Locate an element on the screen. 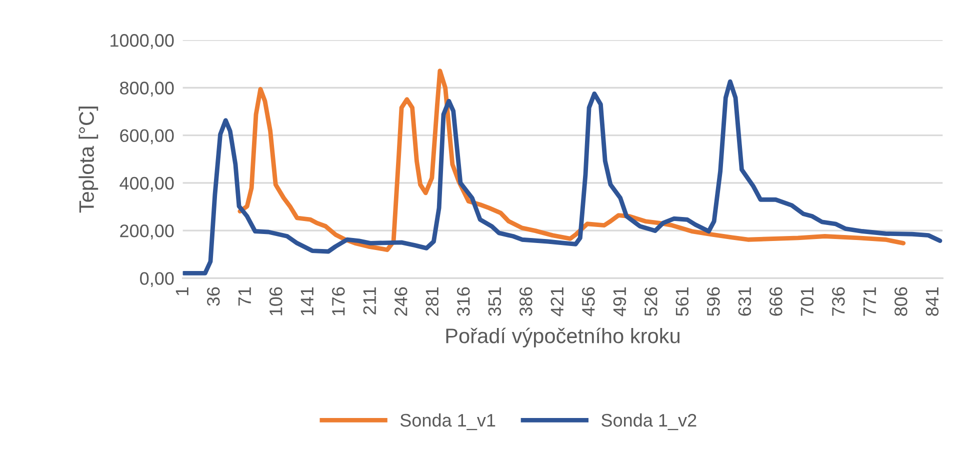 The height and width of the screenshot is (456, 957). x-tick-label: 526 is located at coordinates (651, 301).